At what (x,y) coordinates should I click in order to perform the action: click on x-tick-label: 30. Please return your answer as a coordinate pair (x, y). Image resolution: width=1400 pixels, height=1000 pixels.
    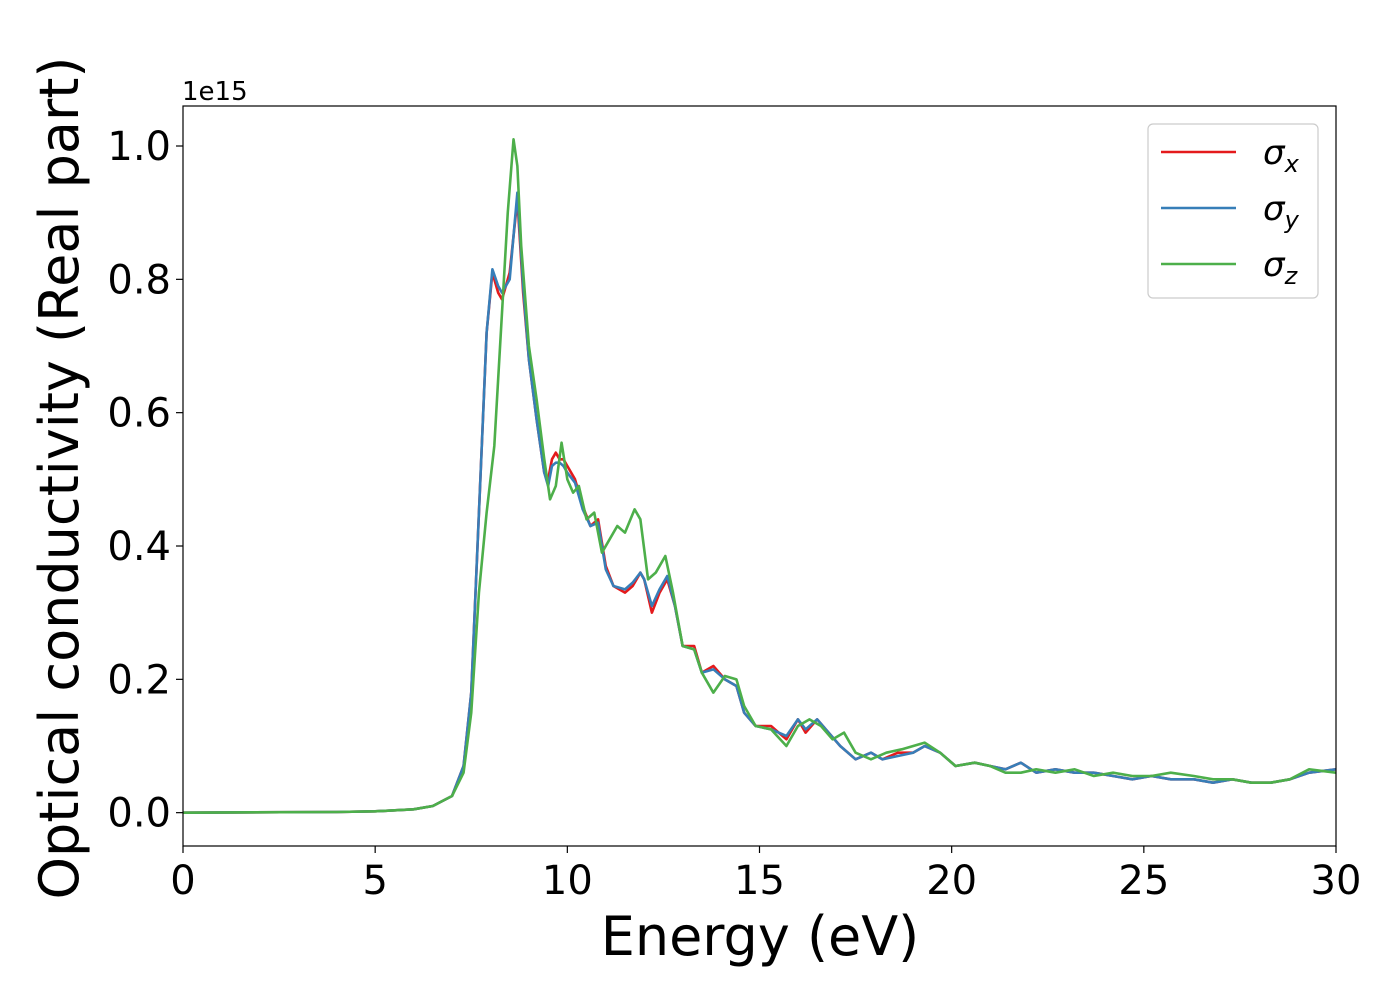
    Looking at the image, I should click on (1336, 881).